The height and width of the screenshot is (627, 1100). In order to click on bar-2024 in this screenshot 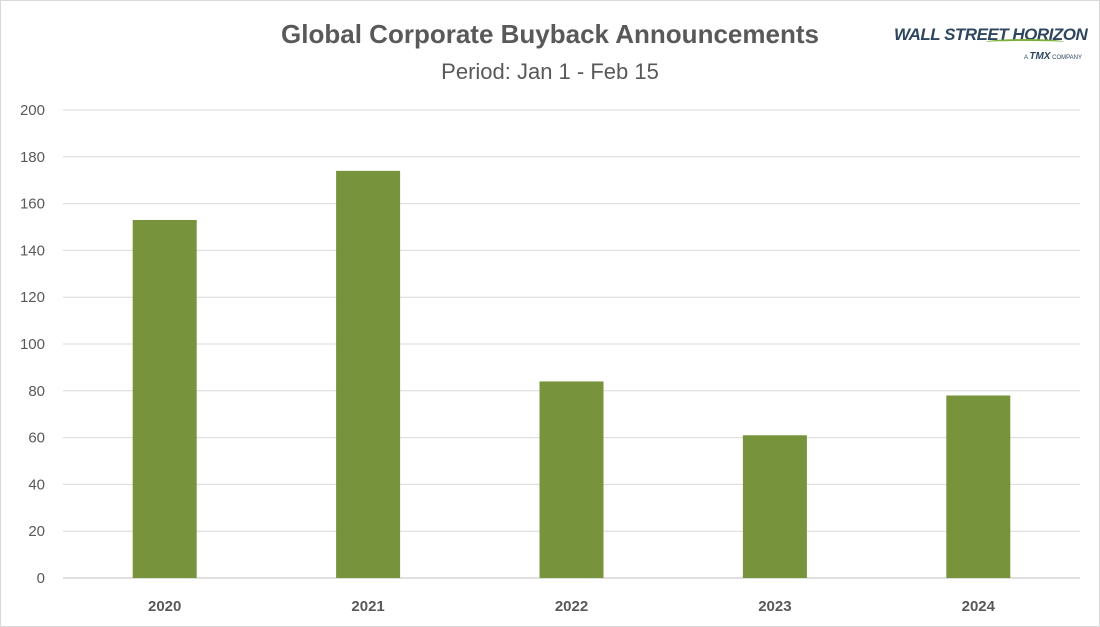, I will do `click(978, 486)`.